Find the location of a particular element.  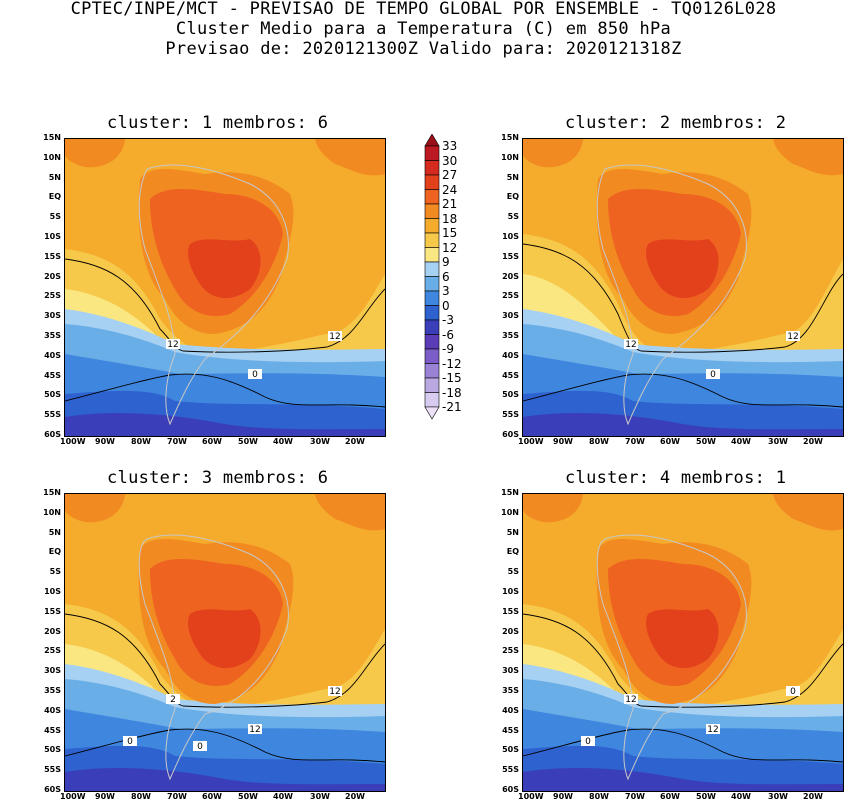

map-panel-cluster-4: 12 0 12 0 is located at coordinates (683, 642).